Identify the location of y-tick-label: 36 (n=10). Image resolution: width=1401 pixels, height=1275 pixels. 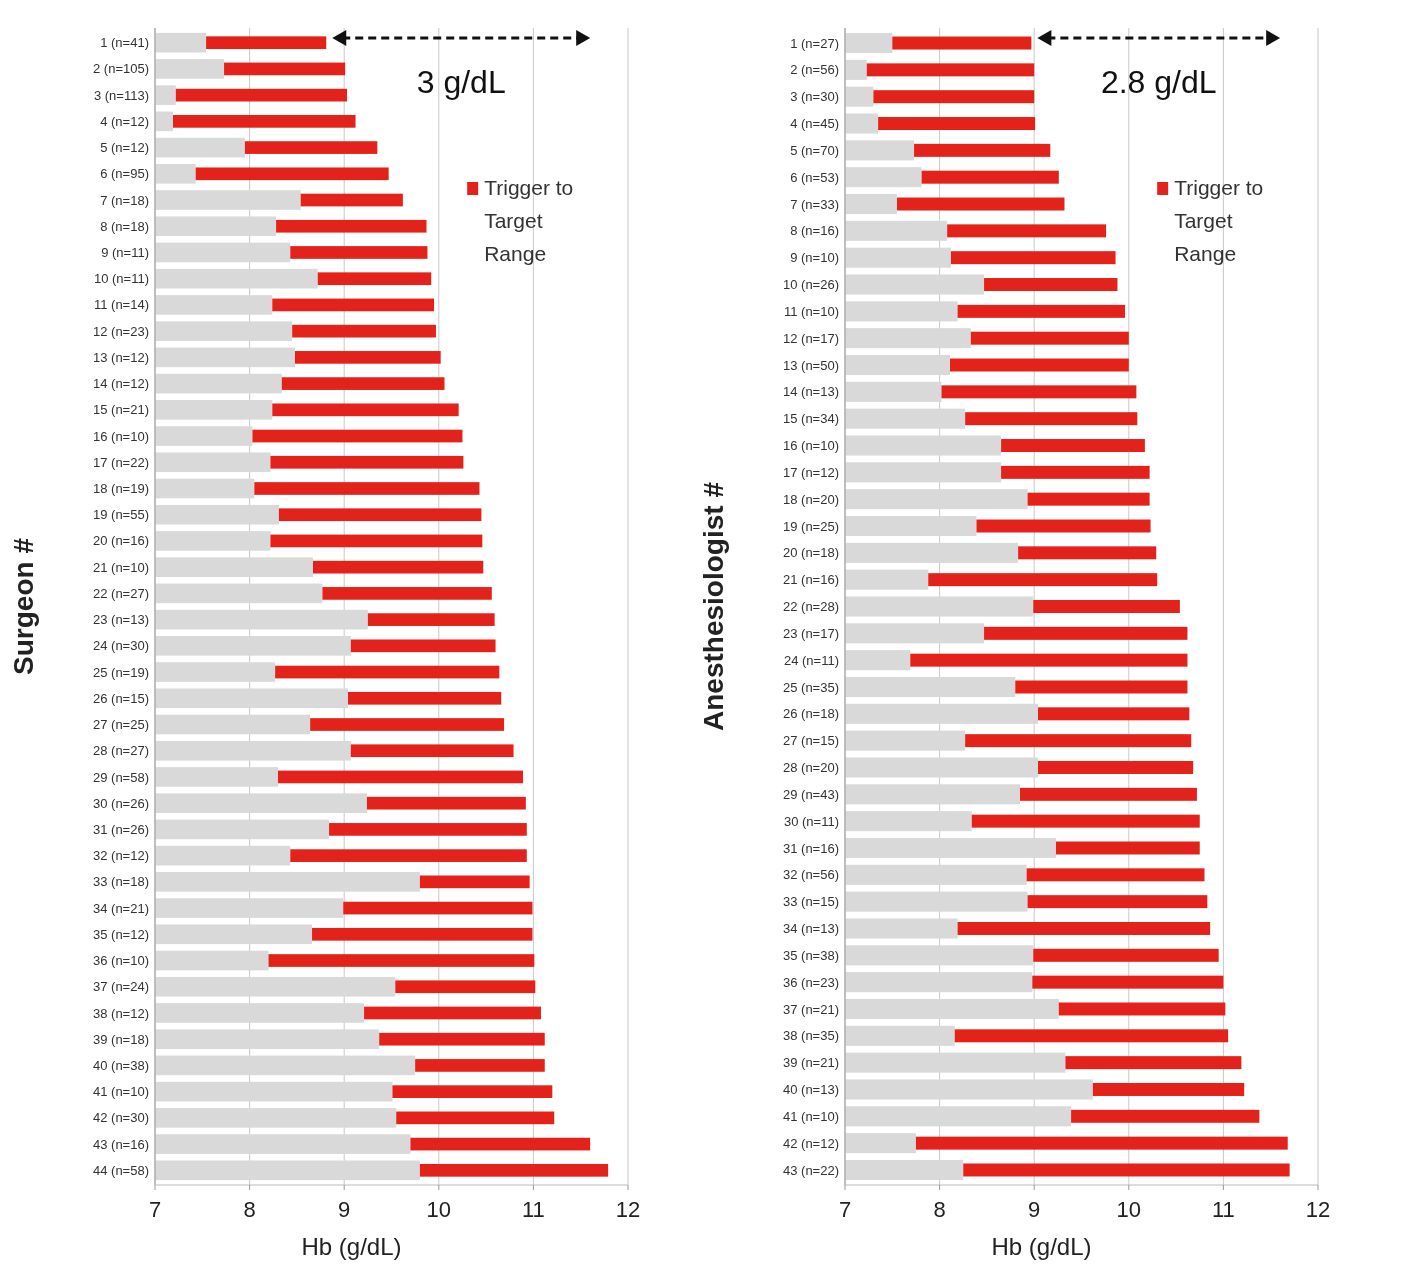
(120, 961).